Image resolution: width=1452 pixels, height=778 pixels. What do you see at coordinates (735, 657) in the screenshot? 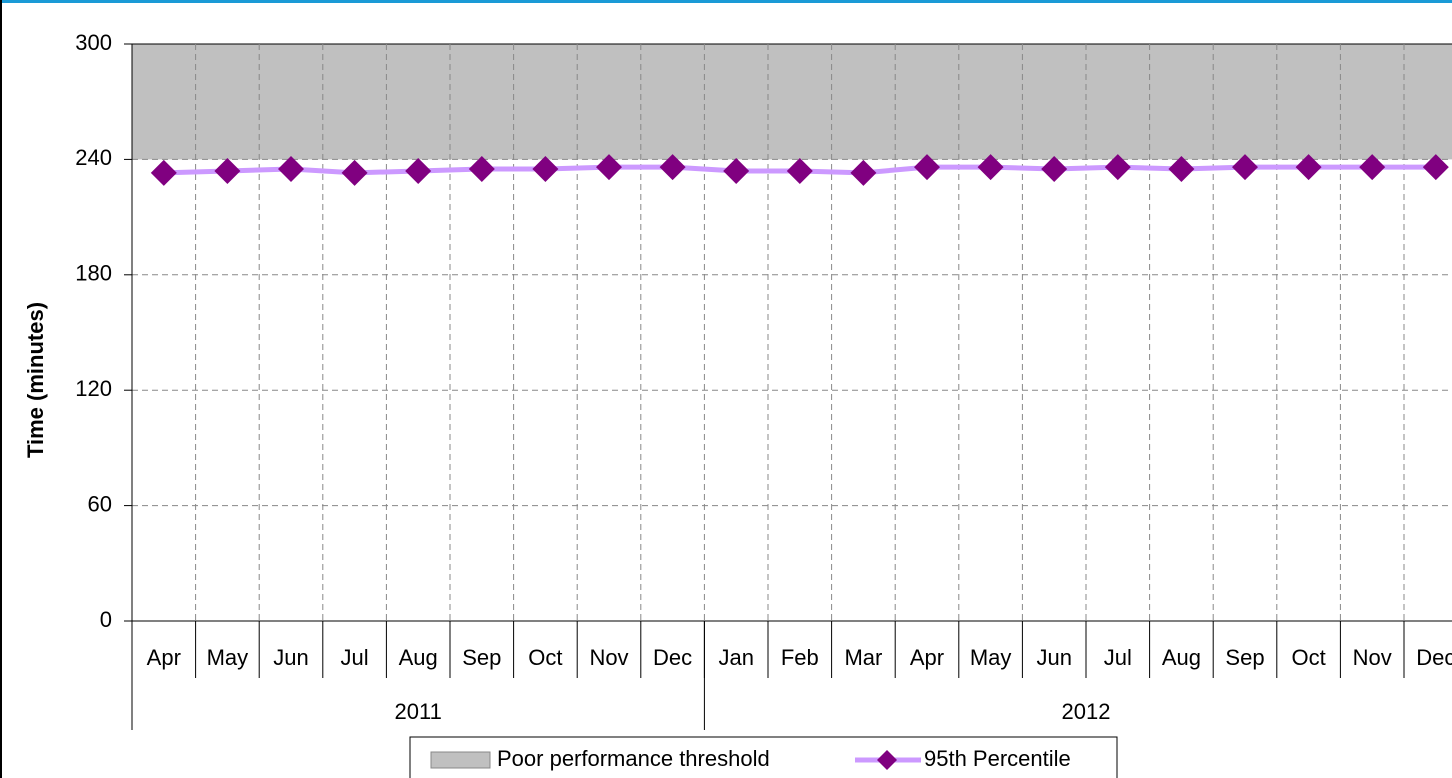
I see `x-tick-label: Jan` at bounding box center [735, 657].